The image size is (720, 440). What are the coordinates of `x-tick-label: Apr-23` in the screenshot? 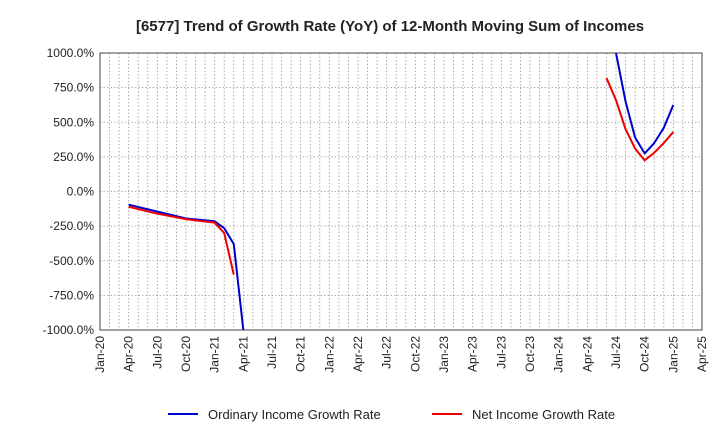 It's located at (473, 354).